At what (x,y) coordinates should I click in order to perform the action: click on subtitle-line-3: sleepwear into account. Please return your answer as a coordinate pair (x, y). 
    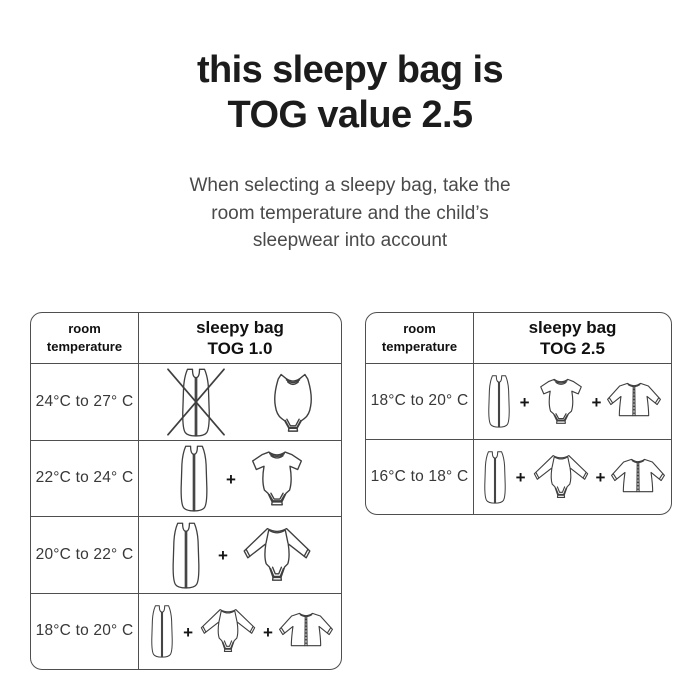
    Looking at the image, I should click on (350, 241).